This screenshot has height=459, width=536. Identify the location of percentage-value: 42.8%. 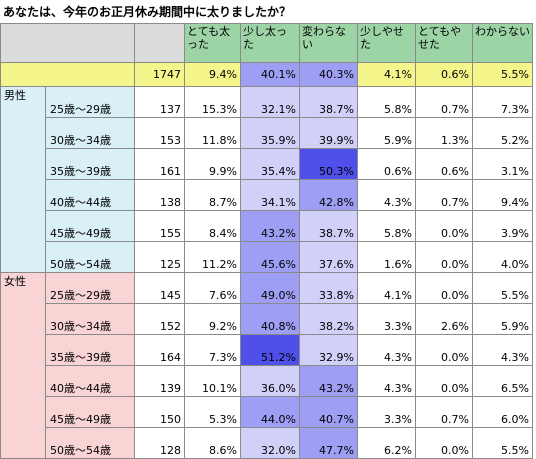
(328, 195).